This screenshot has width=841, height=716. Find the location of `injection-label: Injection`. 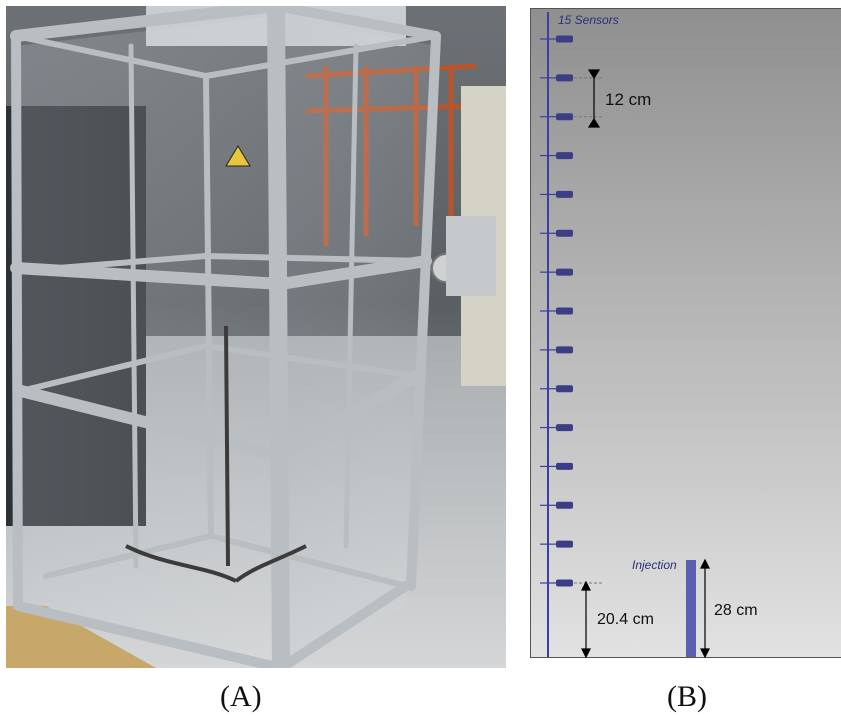

injection-label: Injection is located at coordinates (654, 565).